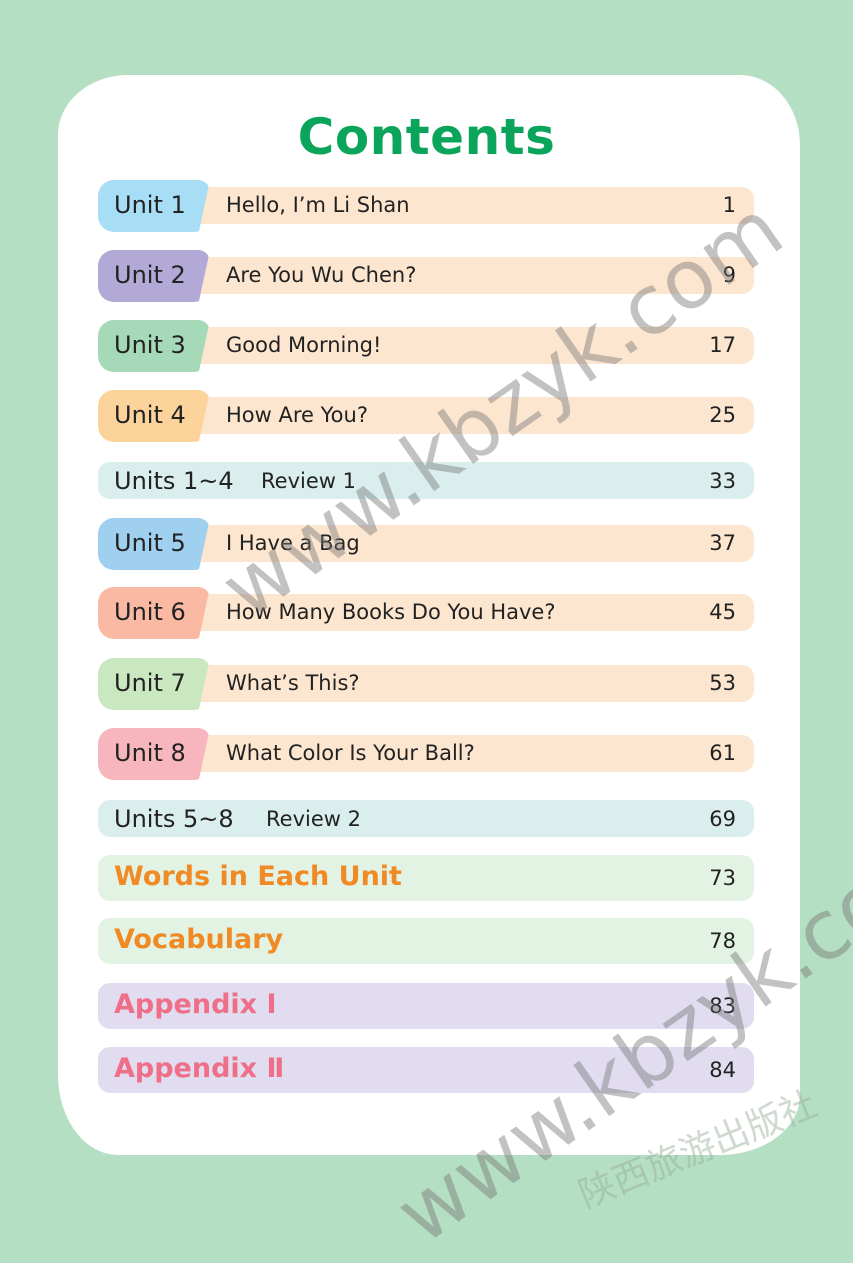 The image size is (853, 1263). What do you see at coordinates (321, 275) in the screenshot?
I see `unit-title: Are You Wu Chen?` at bounding box center [321, 275].